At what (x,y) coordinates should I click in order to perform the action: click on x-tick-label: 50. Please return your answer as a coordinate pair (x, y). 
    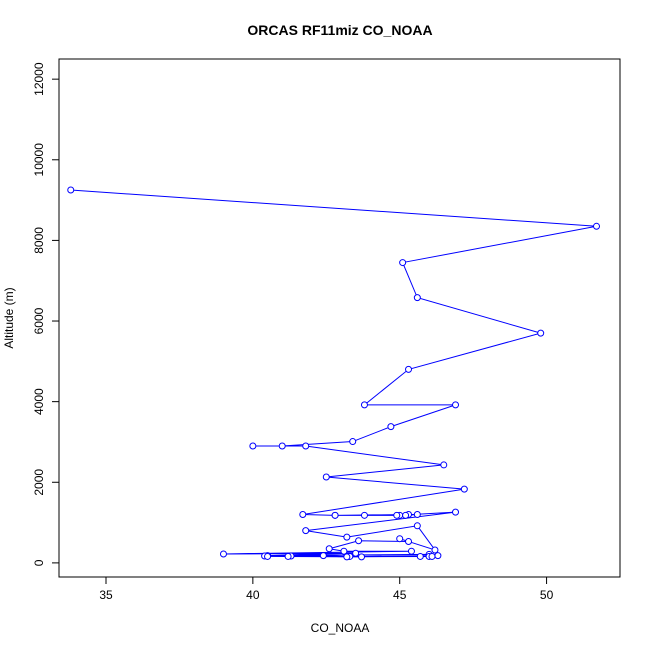
    Looking at the image, I should click on (547, 595).